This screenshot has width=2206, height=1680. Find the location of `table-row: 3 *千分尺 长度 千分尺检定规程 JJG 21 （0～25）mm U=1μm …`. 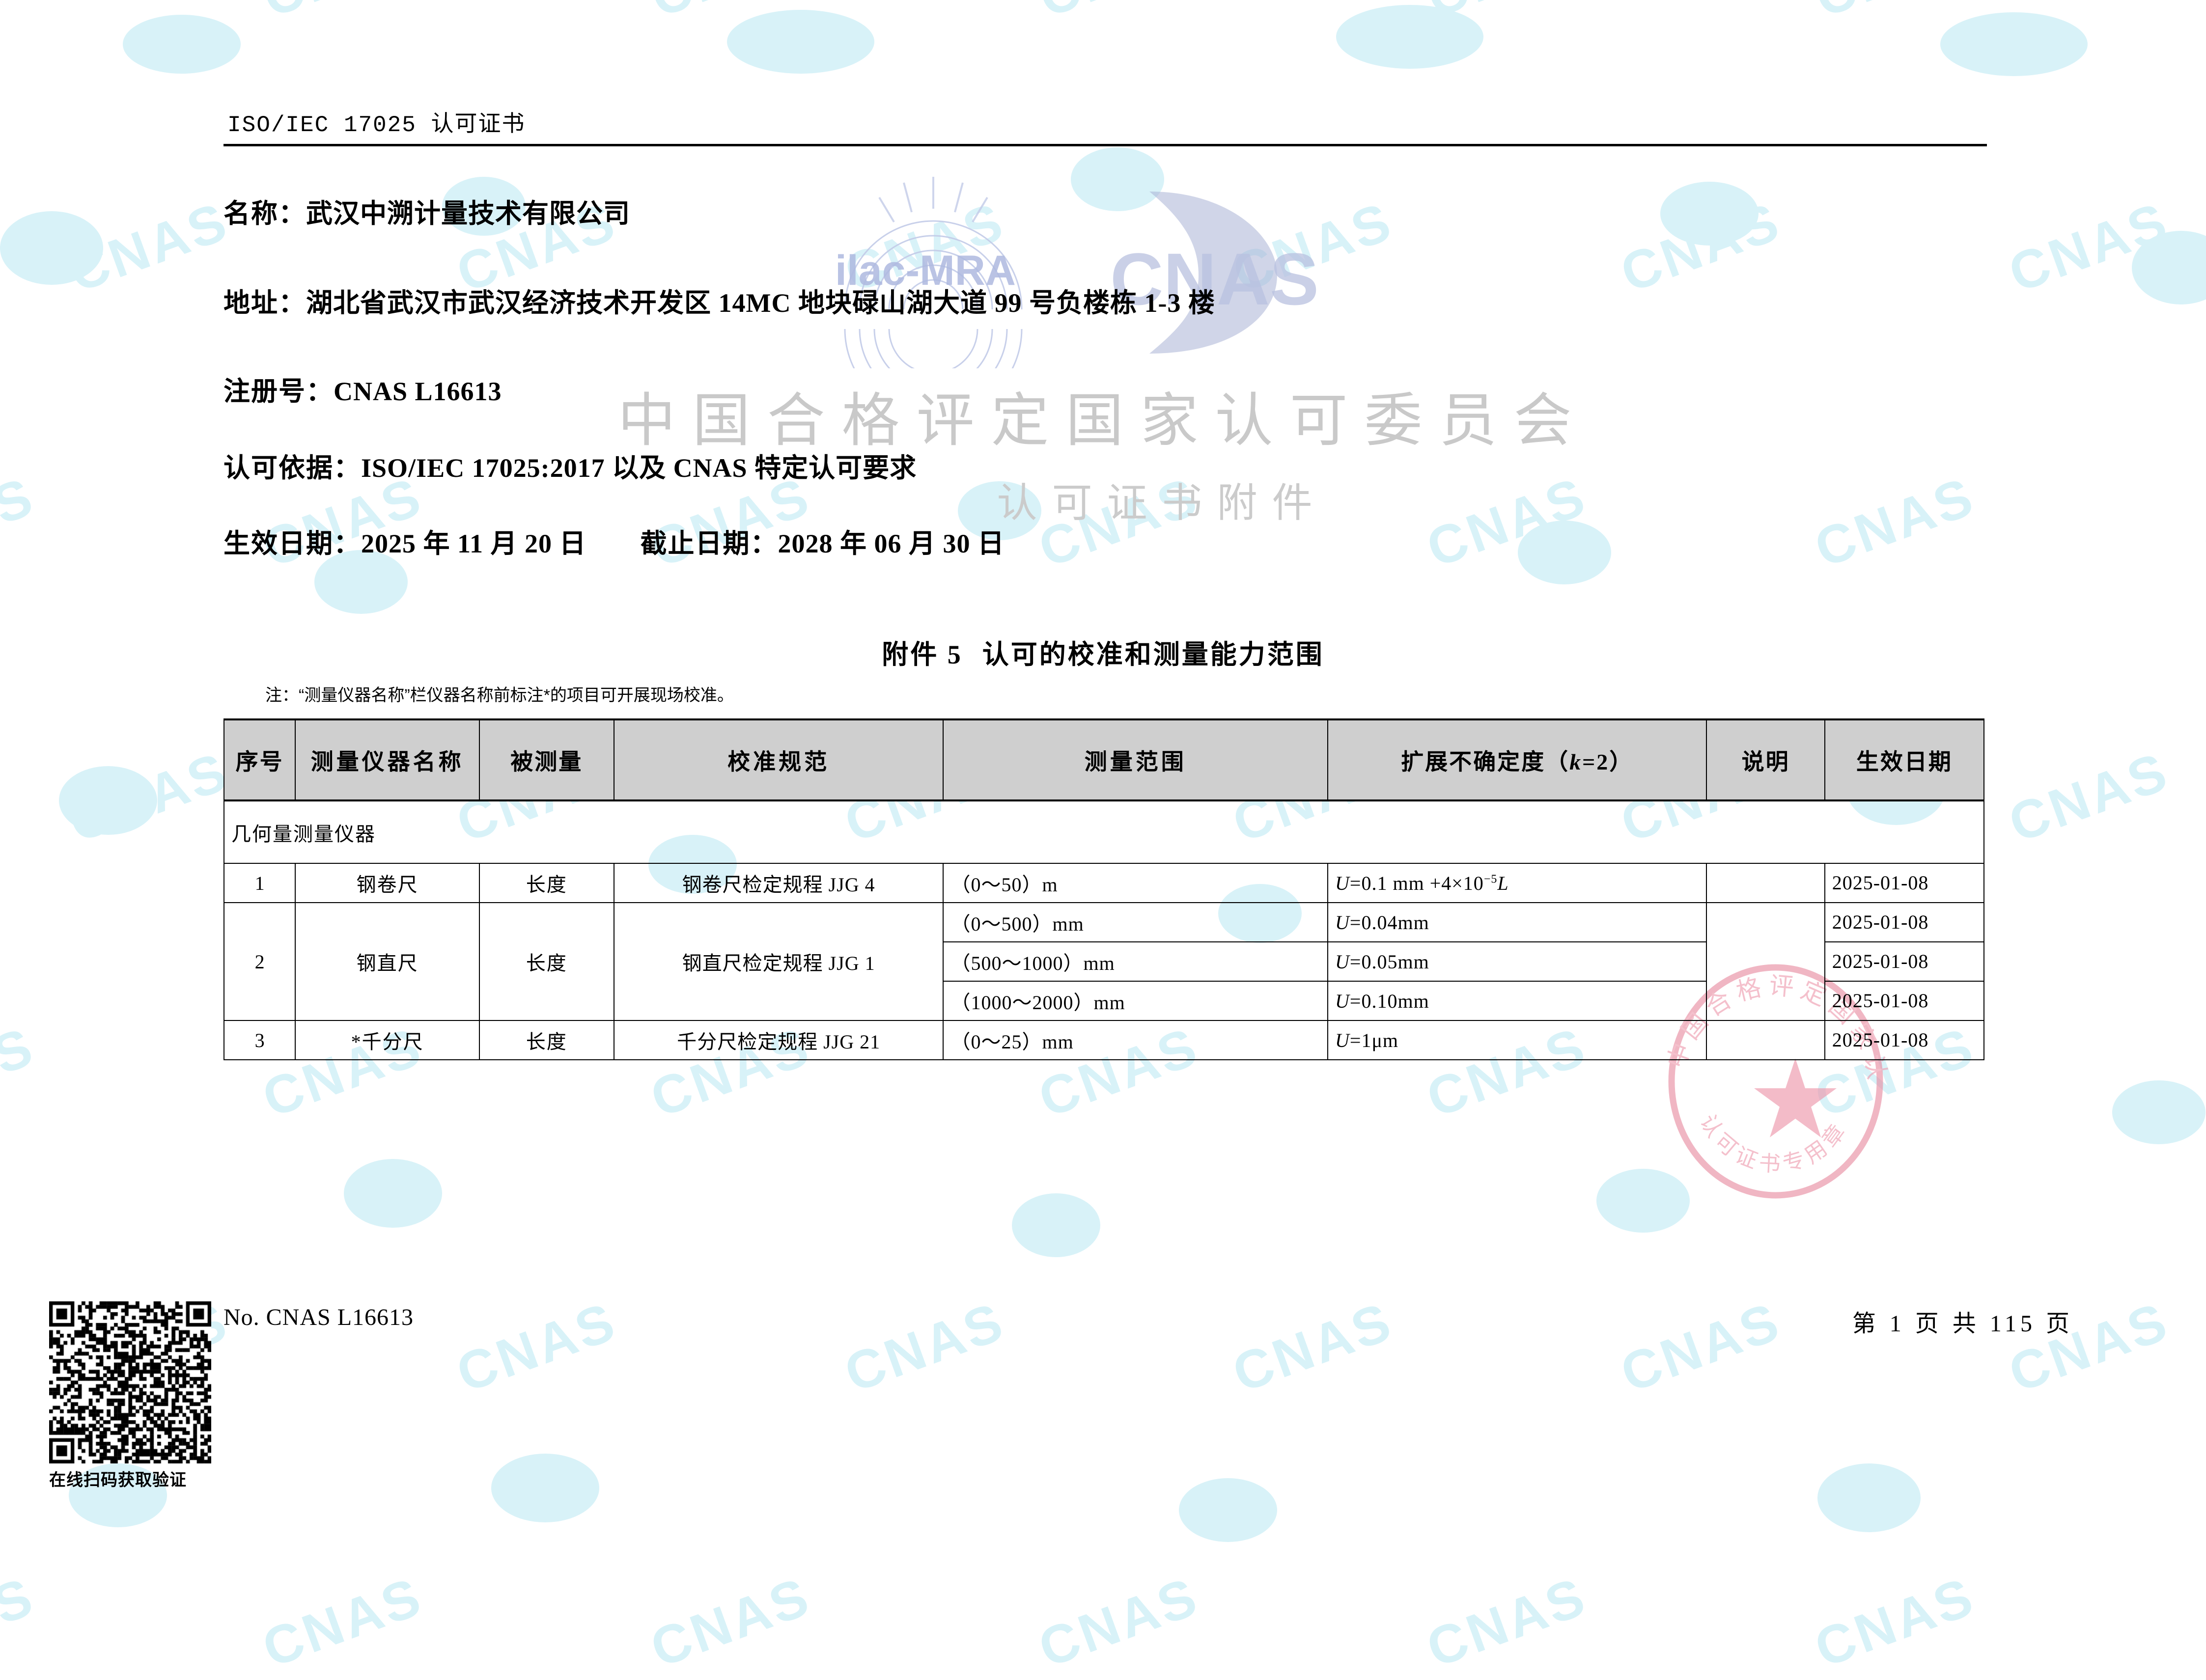

table-row: 3 *千分尺 长度 千分尺检定规程 JJG 21 （0～25）mm U=1μm … is located at coordinates (1104, 1040).